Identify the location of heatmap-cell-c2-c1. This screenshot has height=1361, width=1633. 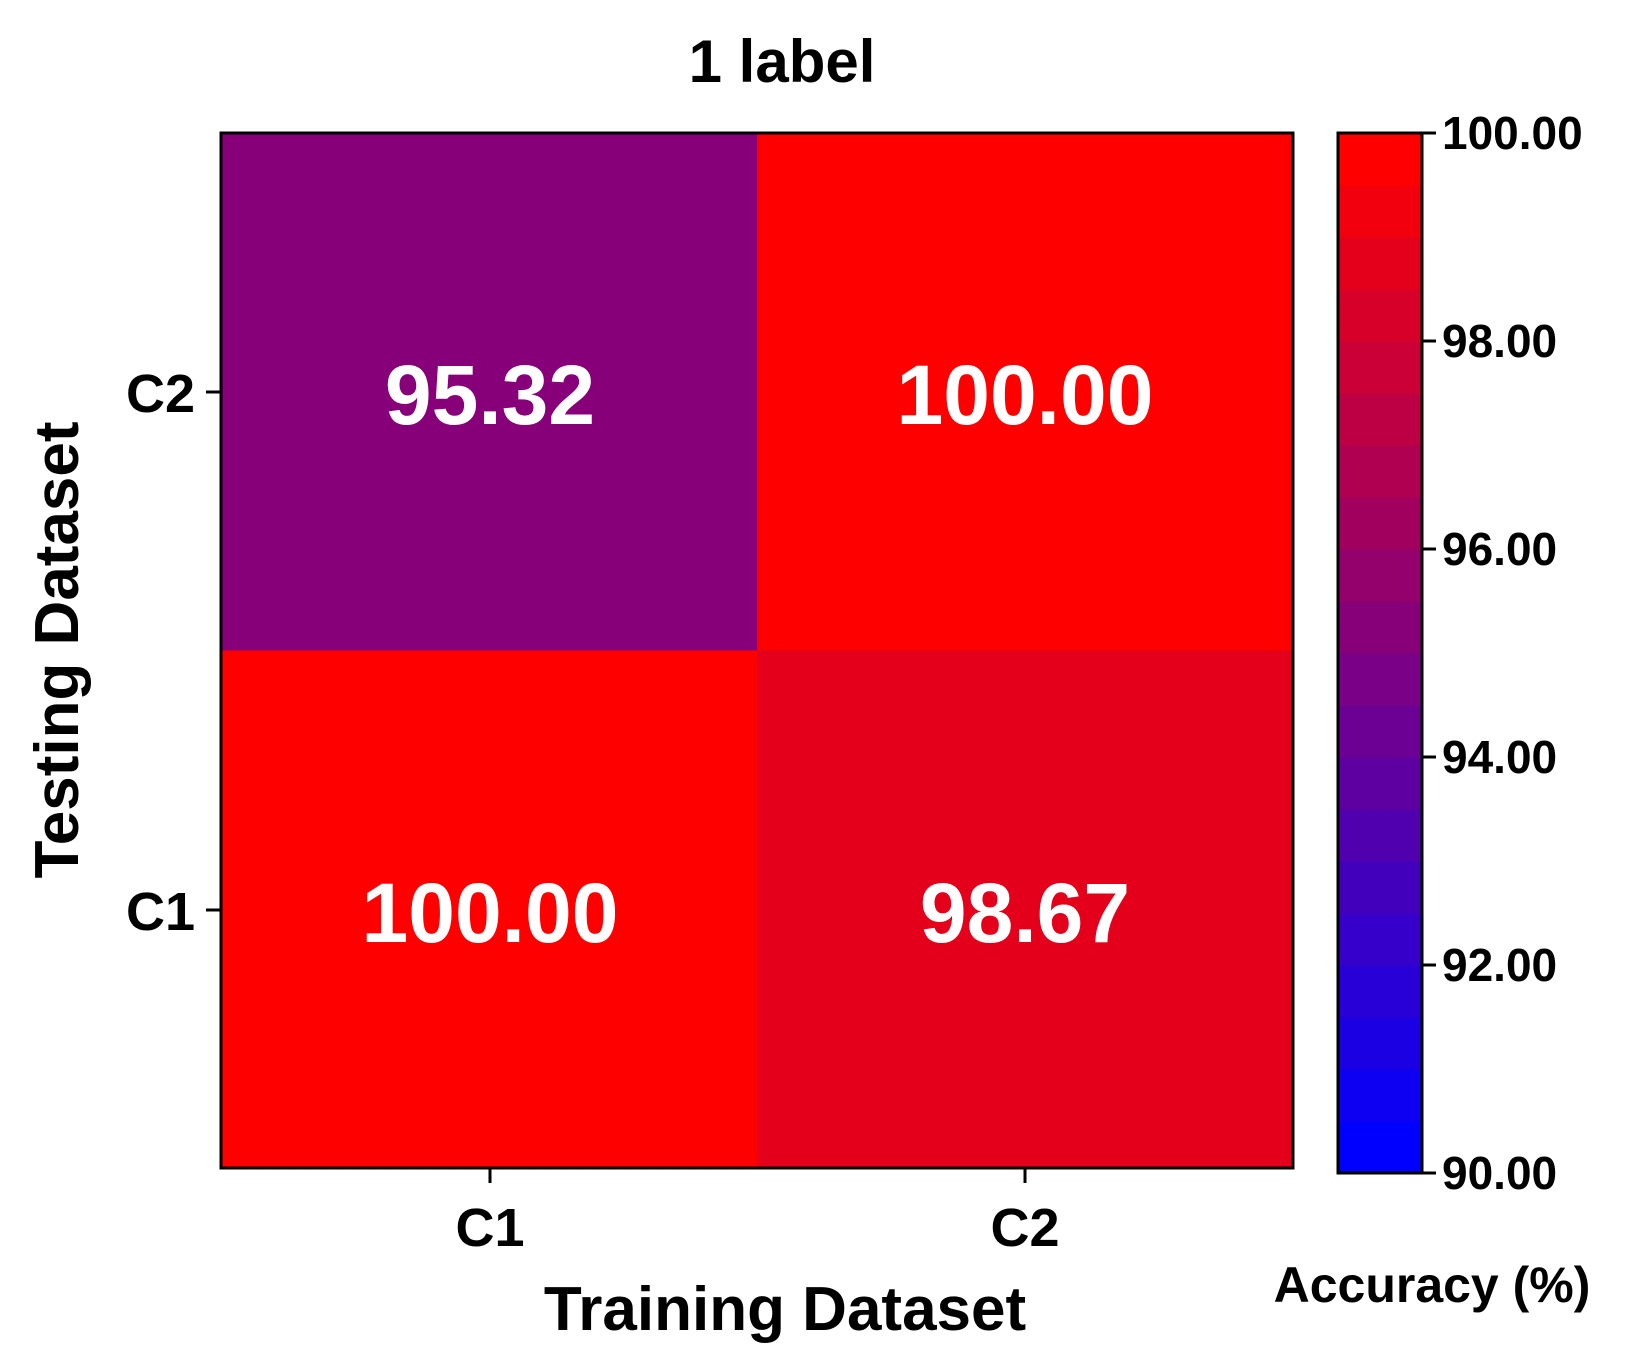
(489, 392).